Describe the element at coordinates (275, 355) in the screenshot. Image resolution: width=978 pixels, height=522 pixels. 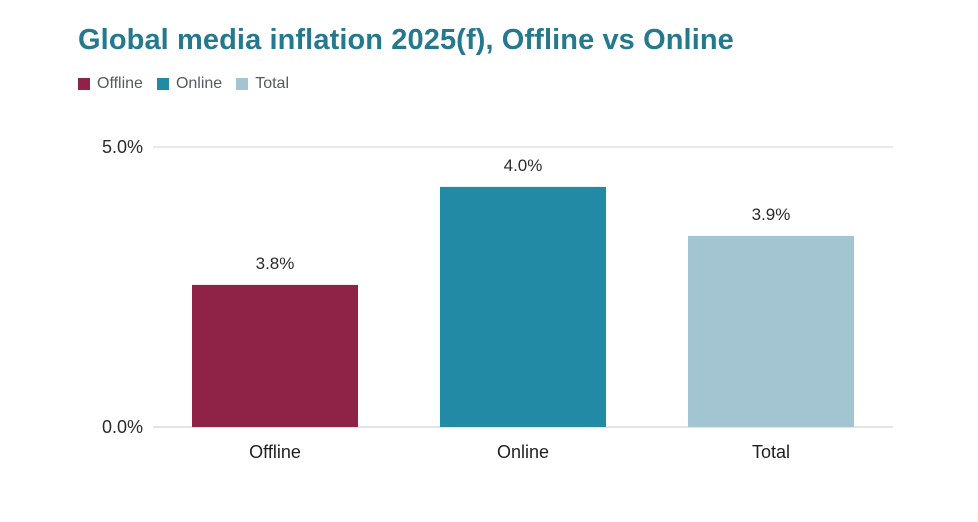
I see `bar-offline` at that location.